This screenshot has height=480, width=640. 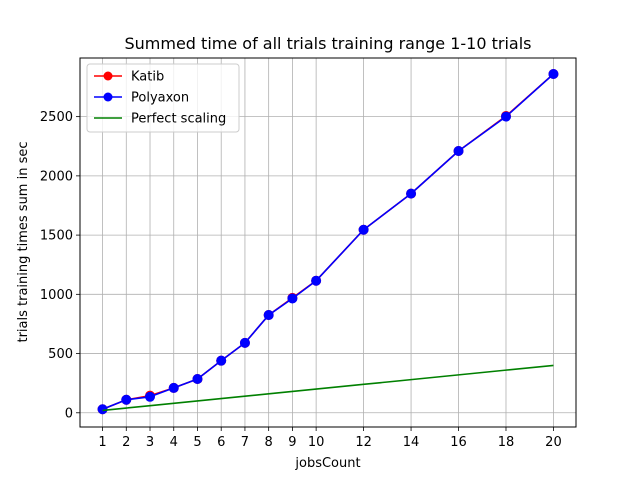 I want to click on legend-entry: Perfect scaling, so click(x=160, y=119).